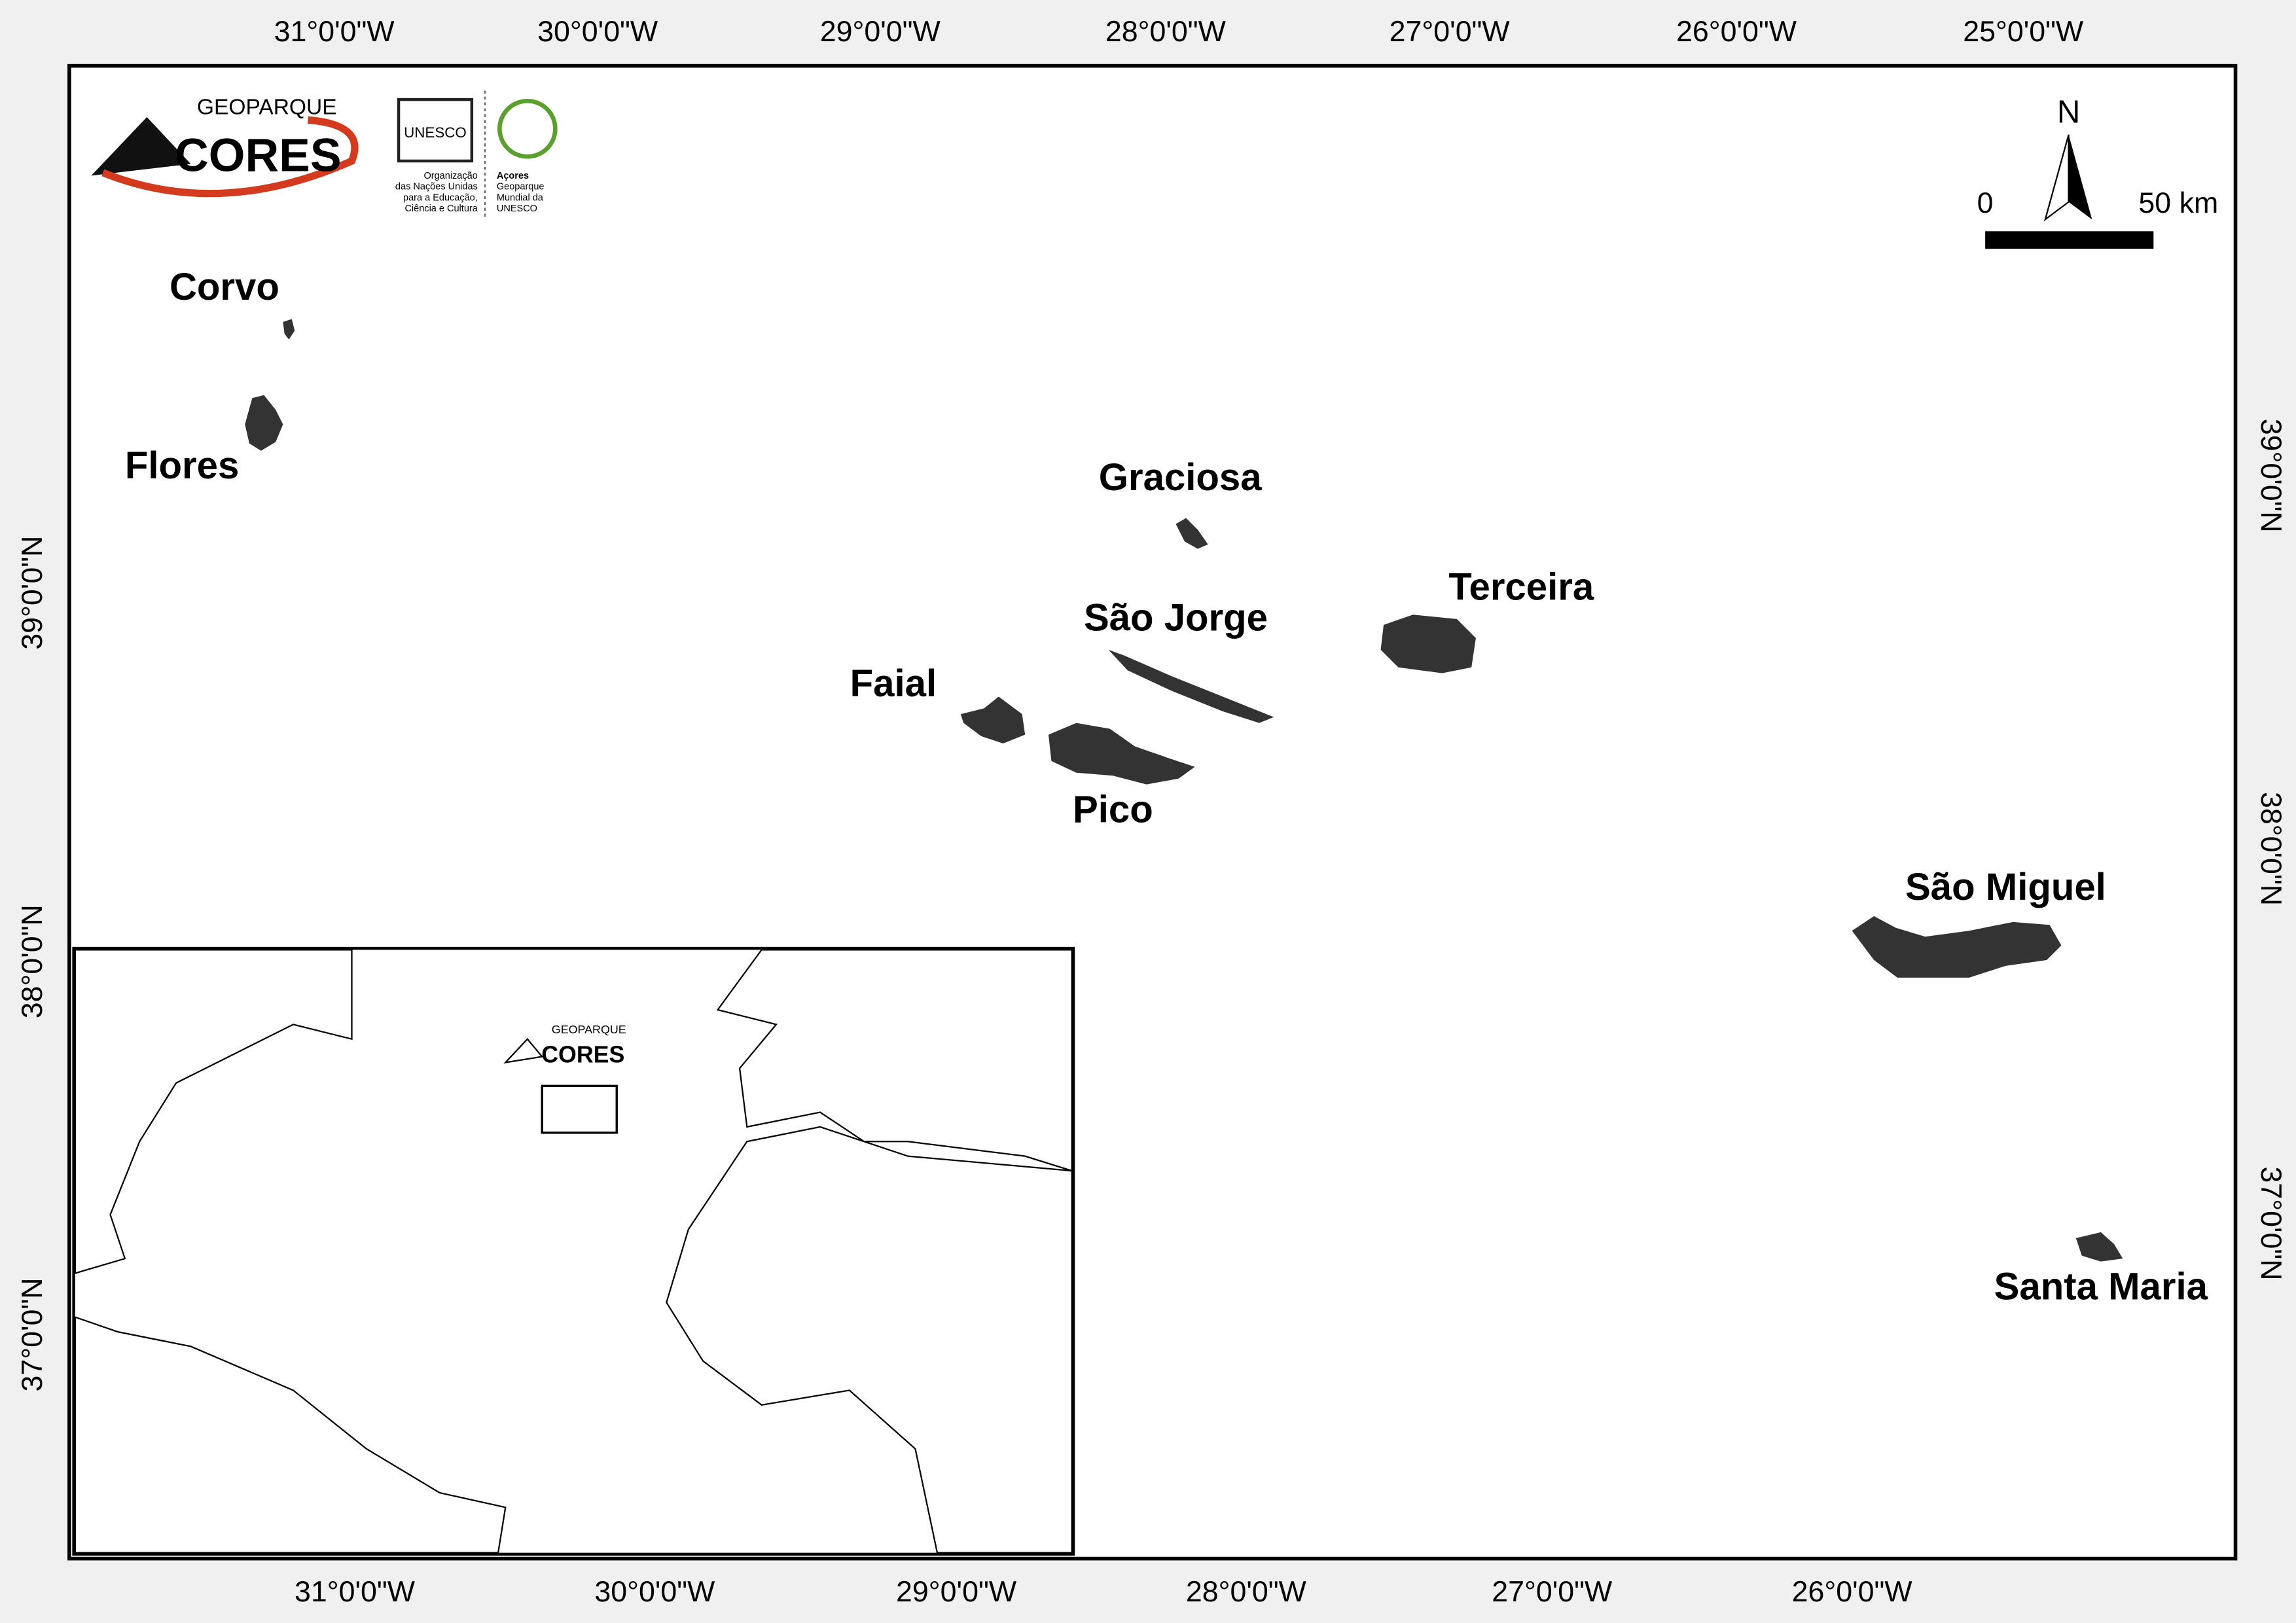 Image resolution: width=2296 pixels, height=1623 pixels. What do you see at coordinates (517, 209) in the screenshot?
I see `geopark-line: UNESCO` at bounding box center [517, 209].